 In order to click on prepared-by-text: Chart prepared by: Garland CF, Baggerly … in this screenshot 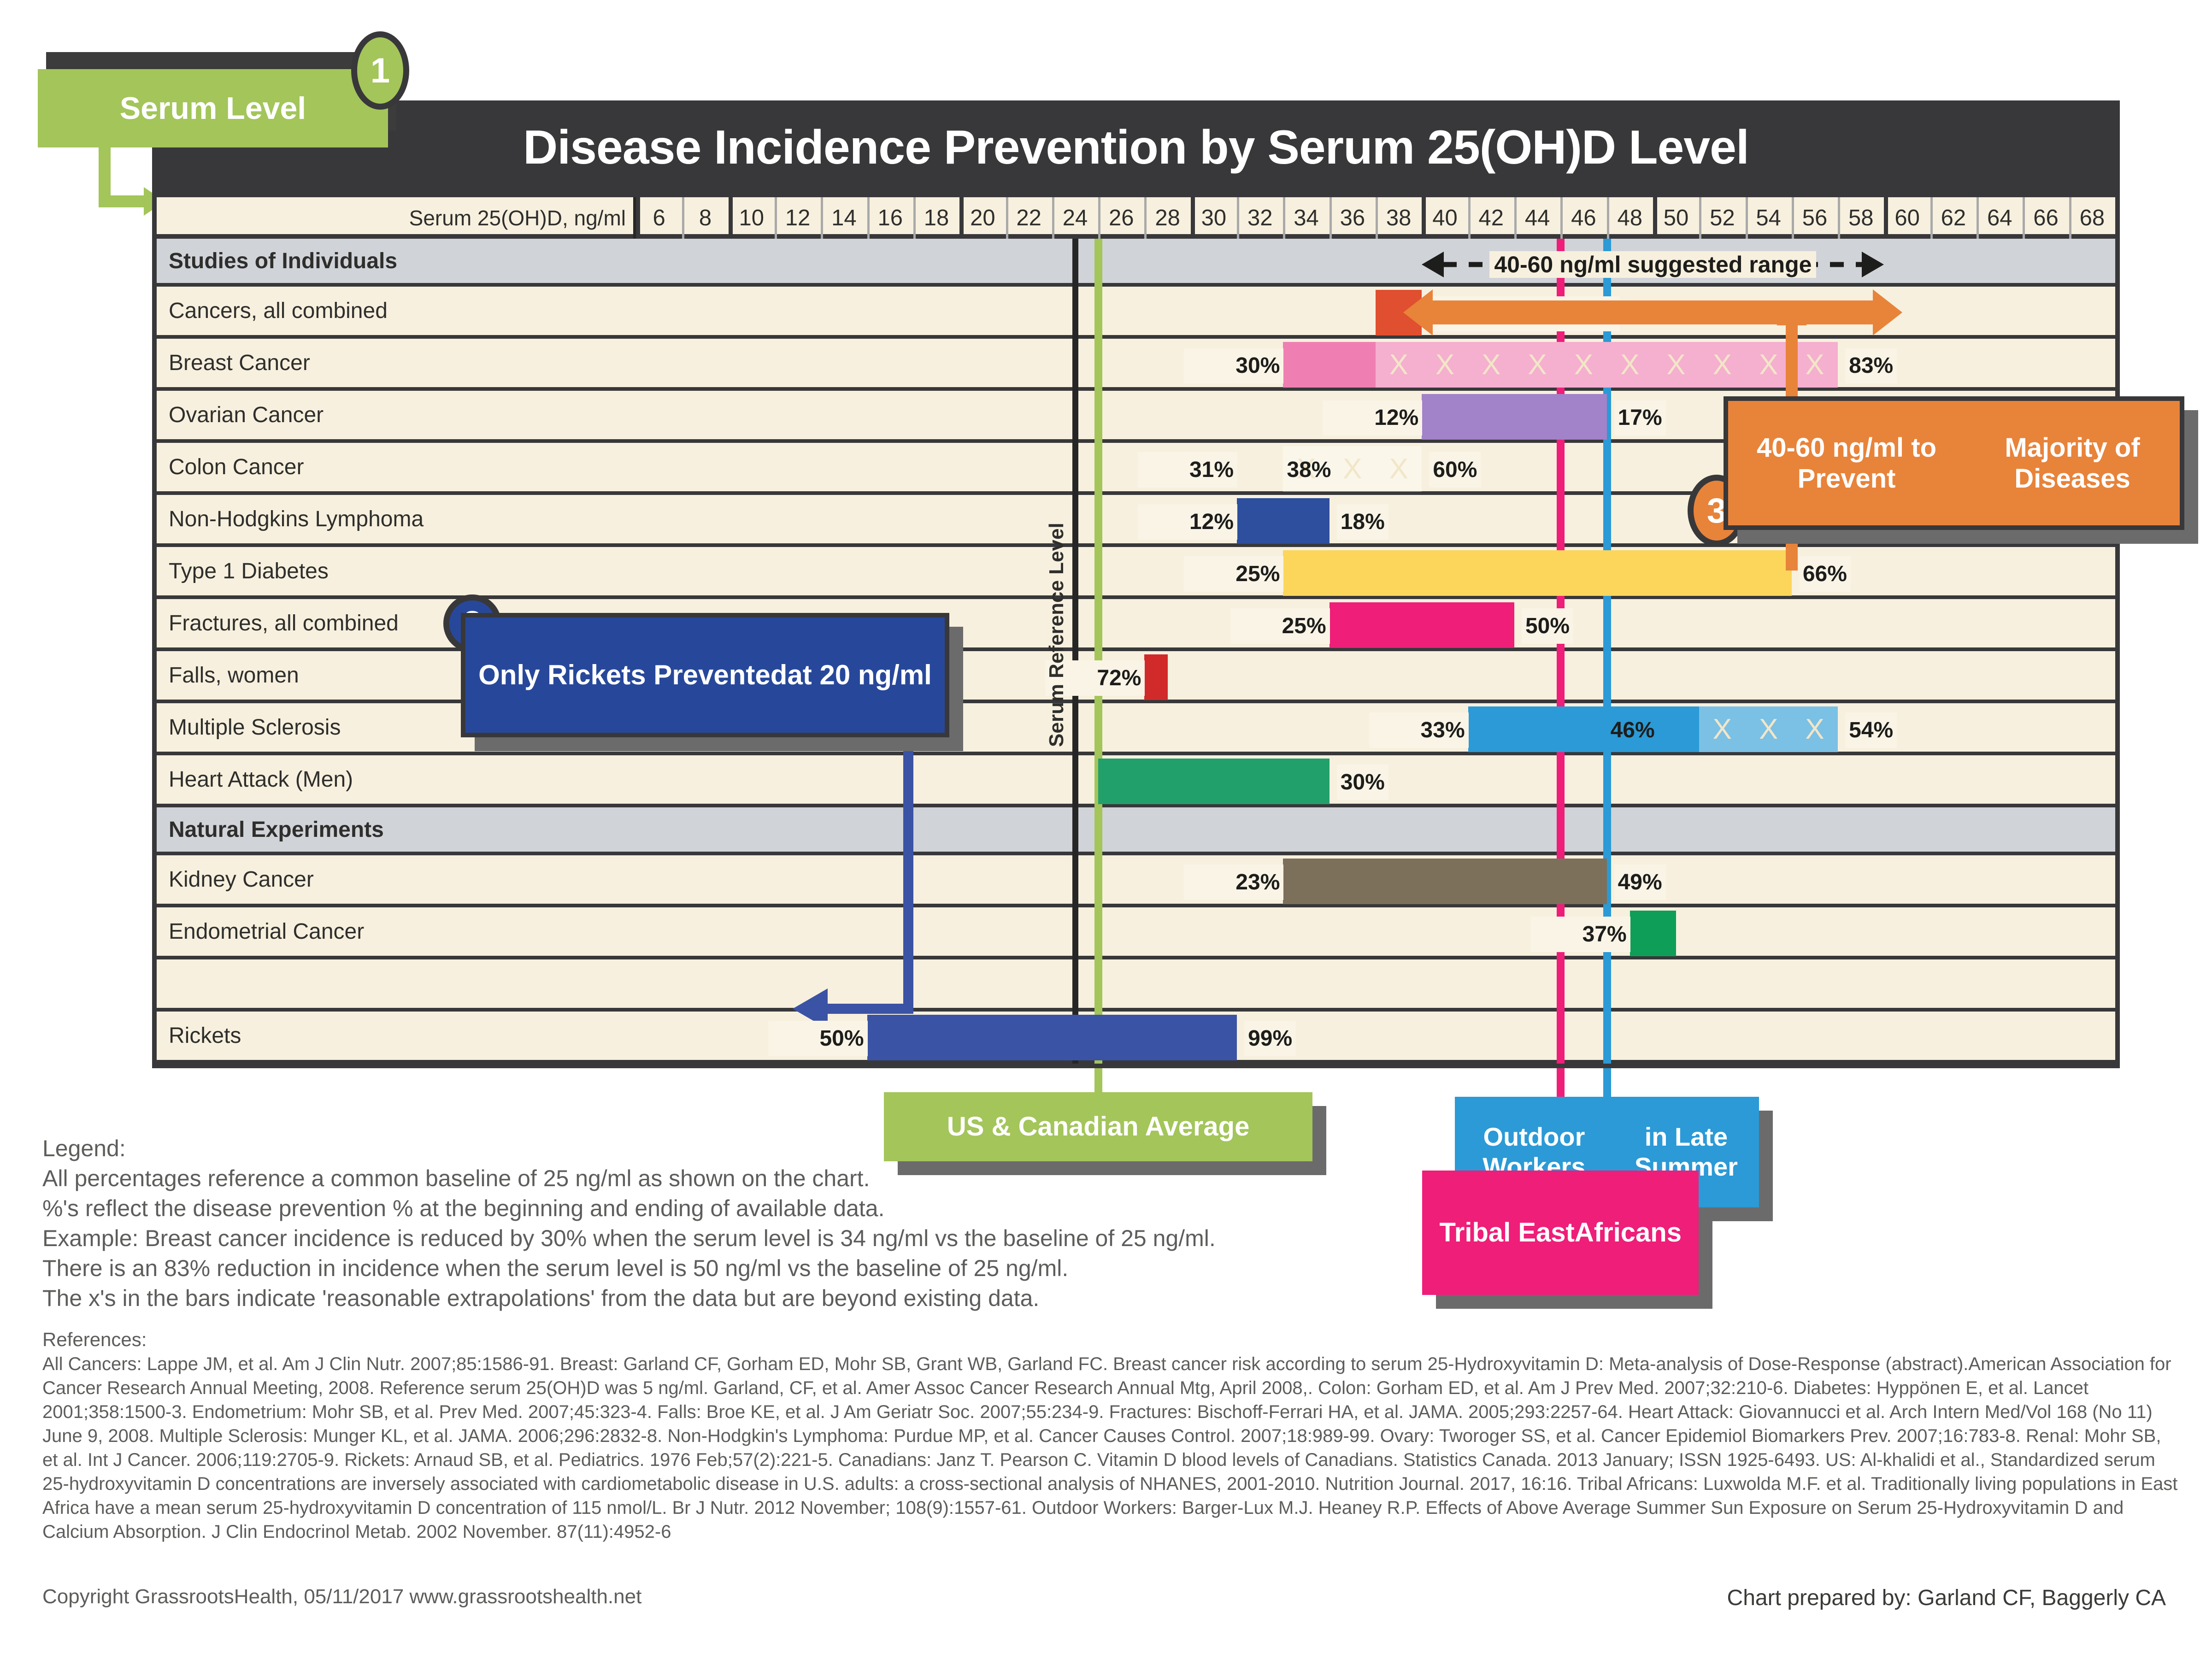, I will do `click(1946, 1598)`.